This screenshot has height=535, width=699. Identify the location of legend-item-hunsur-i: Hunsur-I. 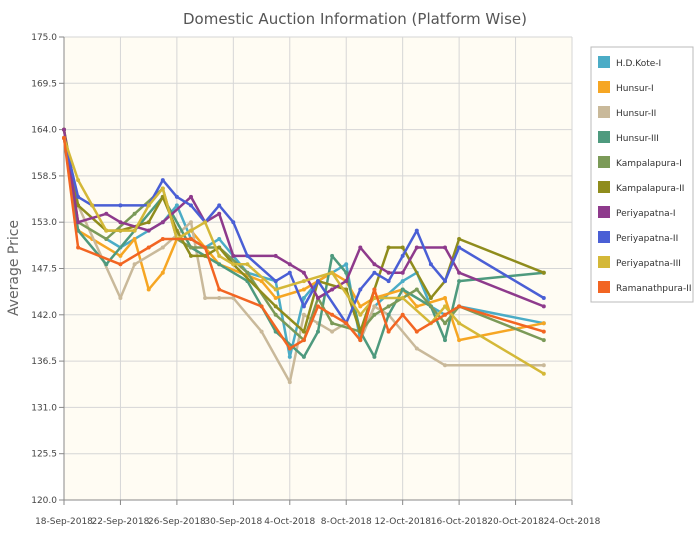
(626, 87).